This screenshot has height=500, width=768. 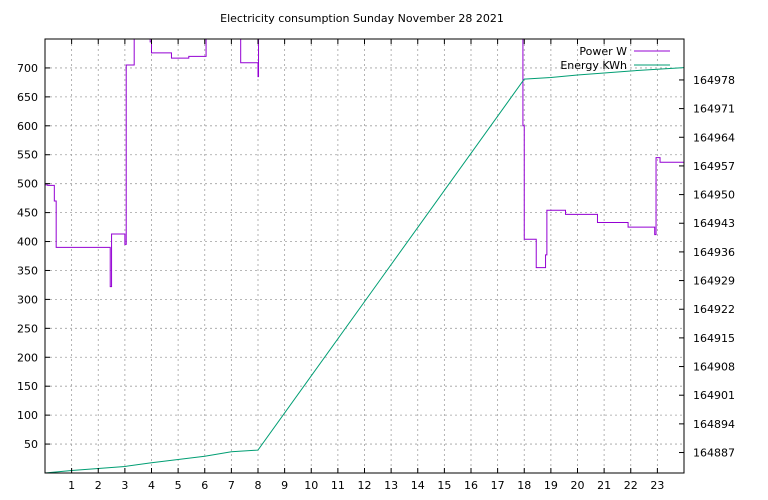 What do you see at coordinates (27, 415) in the screenshot?
I see `y-tick-label: 100` at bounding box center [27, 415].